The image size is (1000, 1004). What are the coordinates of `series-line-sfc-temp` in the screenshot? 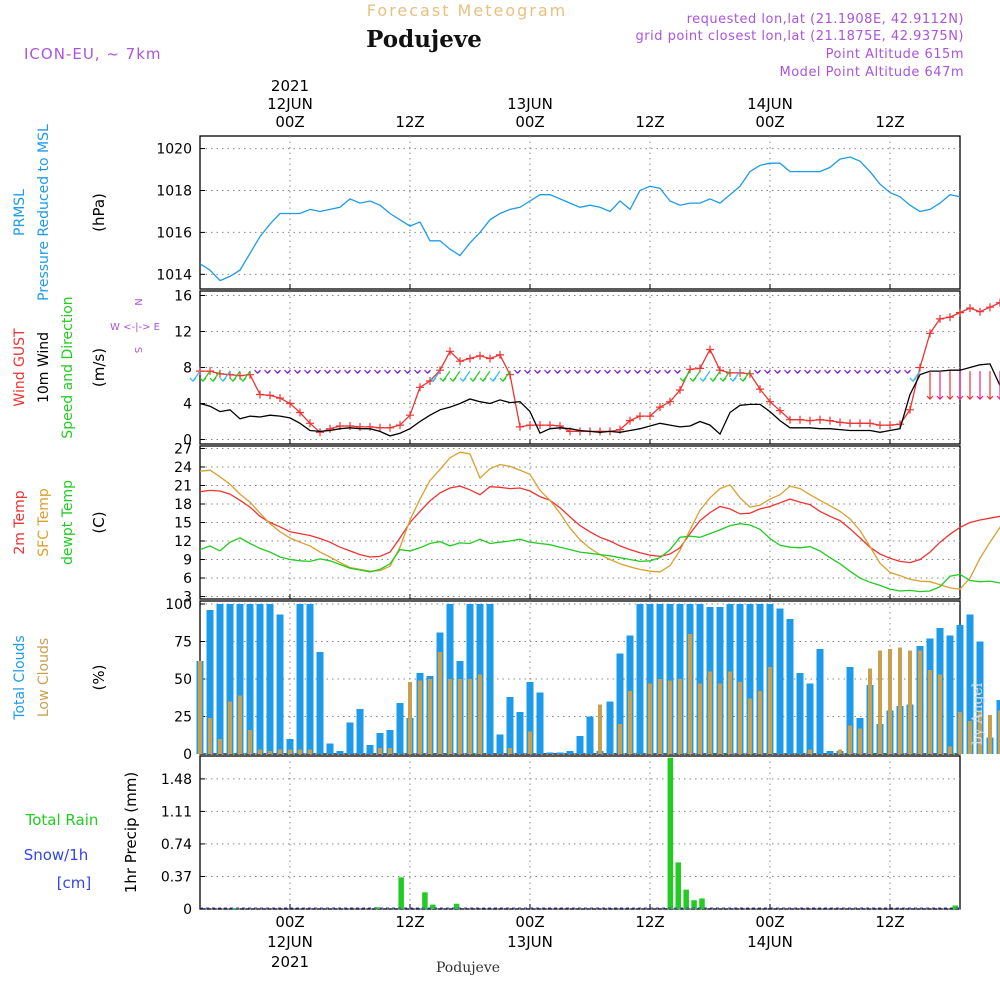 It's located at (600, 520).